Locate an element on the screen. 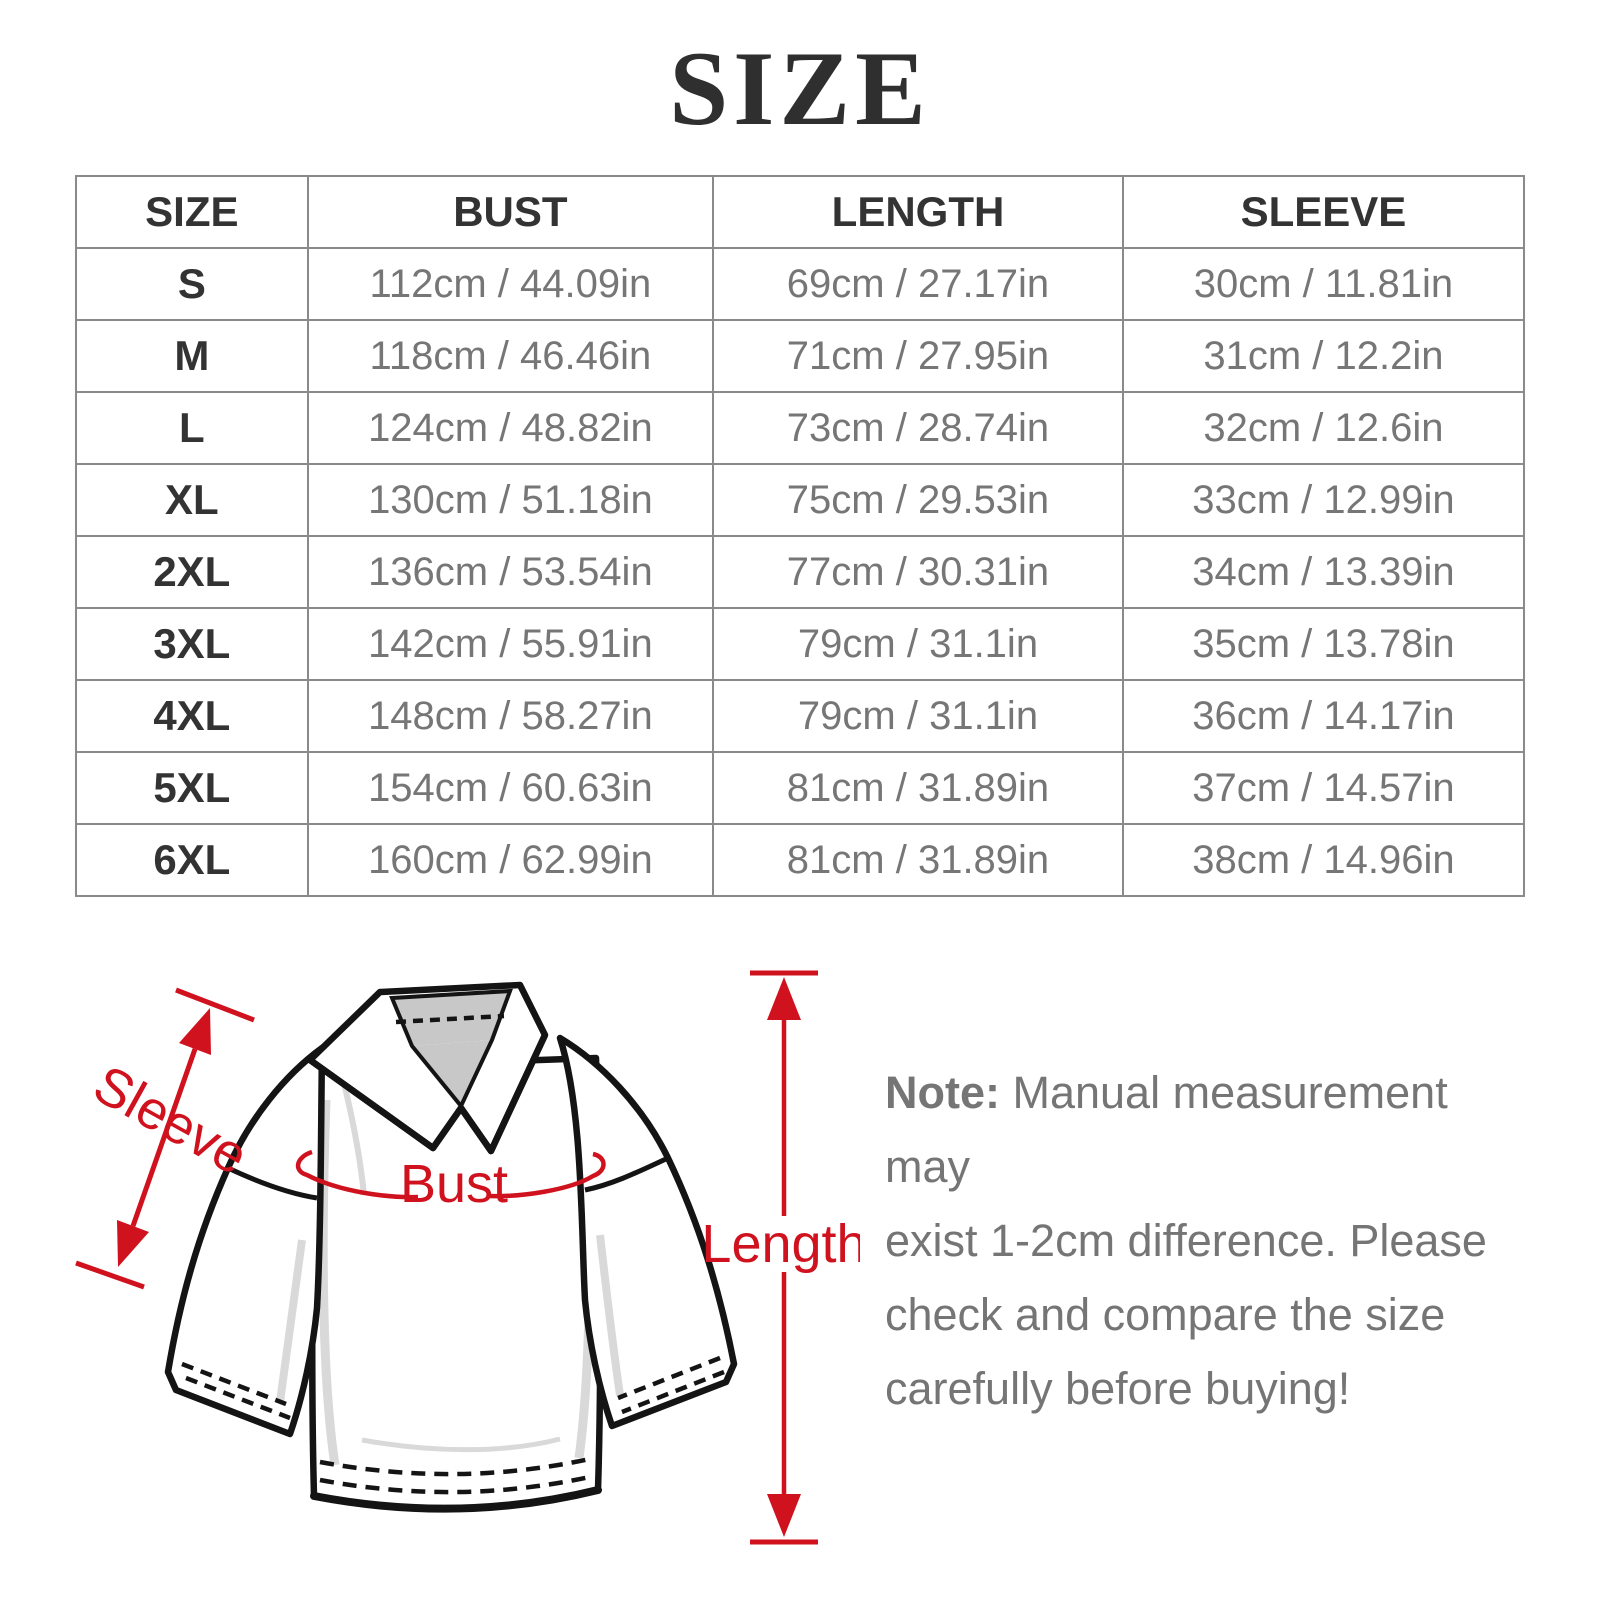  cell-length: 73cm / 28.74in is located at coordinates (918, 428).